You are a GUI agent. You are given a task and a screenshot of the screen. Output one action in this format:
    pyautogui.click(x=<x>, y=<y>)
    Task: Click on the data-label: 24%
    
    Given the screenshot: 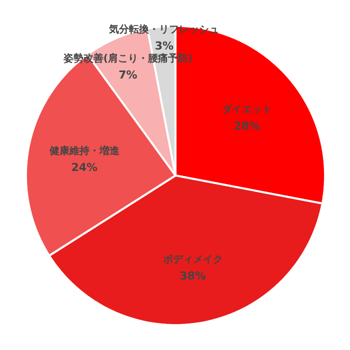 What is the action you would take?
    pyautogui.click(x=84, y=167)
    